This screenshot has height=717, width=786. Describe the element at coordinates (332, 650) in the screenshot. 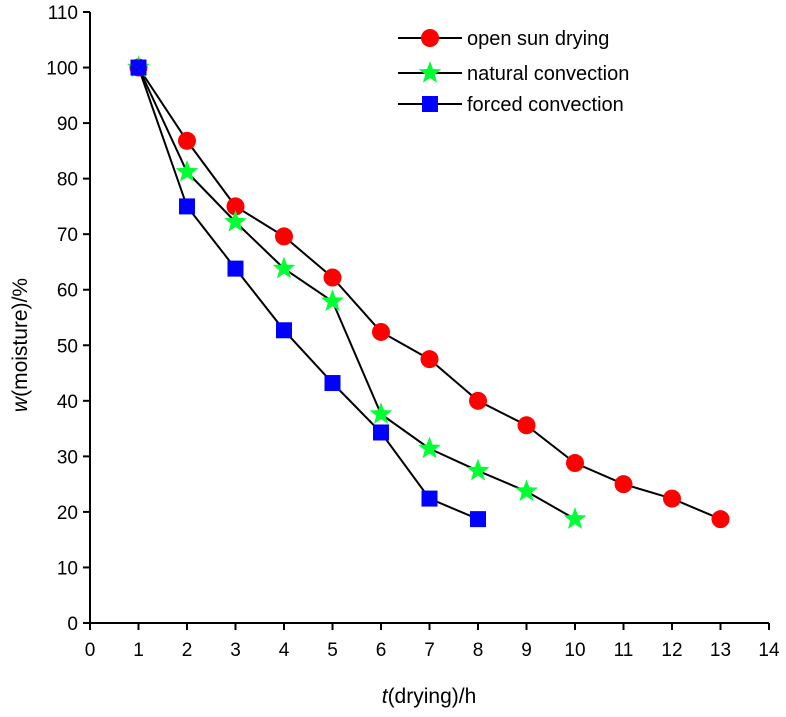

I see `x-tick-label: 5` at that location.